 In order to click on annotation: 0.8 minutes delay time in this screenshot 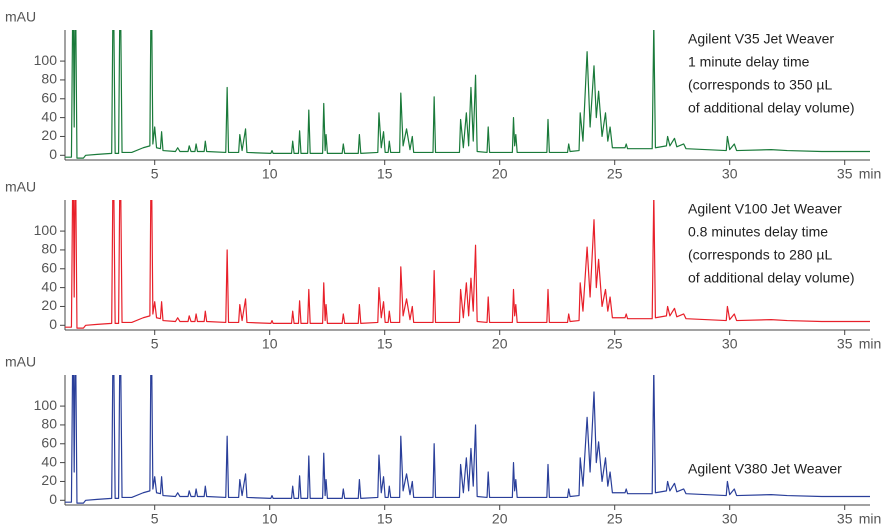, I will do `click(758, 232)`.